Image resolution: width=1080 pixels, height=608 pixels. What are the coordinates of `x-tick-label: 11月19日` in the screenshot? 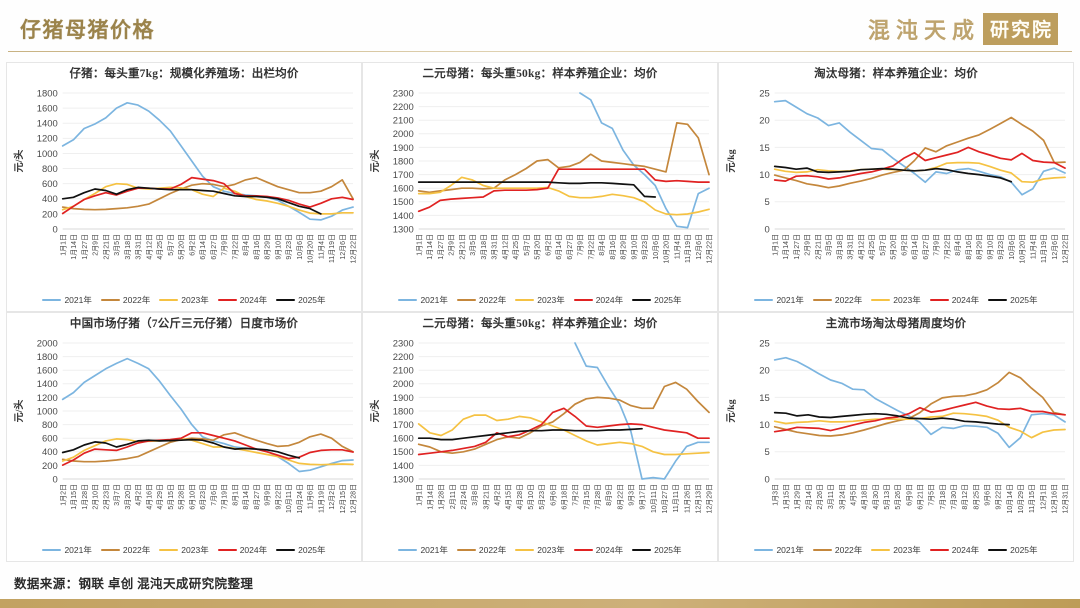 It's located at (332, 248).